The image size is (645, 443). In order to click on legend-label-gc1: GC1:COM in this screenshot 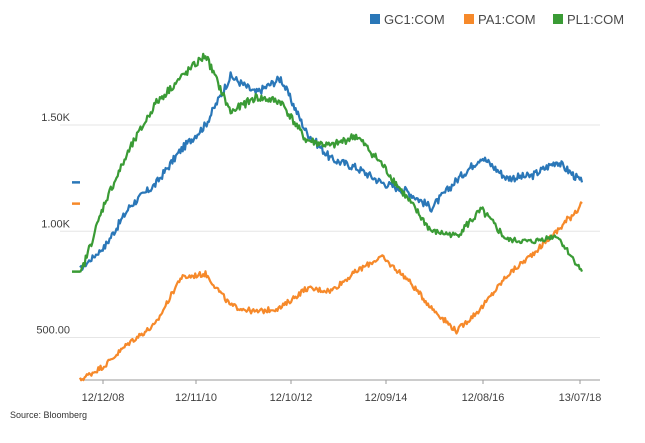, I will do `click(414, 19)`.